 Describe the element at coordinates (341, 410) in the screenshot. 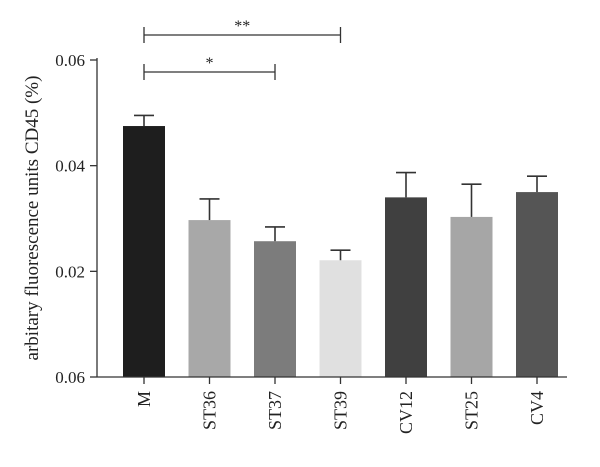

I see `x-tick-label: ST39` at that location.